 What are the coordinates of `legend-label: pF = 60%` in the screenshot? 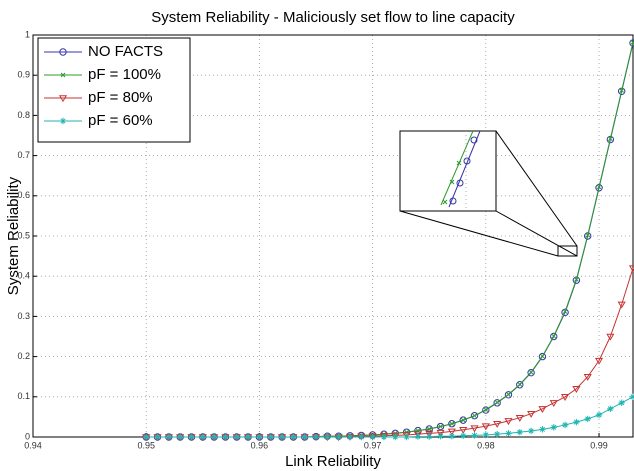 It's located at (120, 120).